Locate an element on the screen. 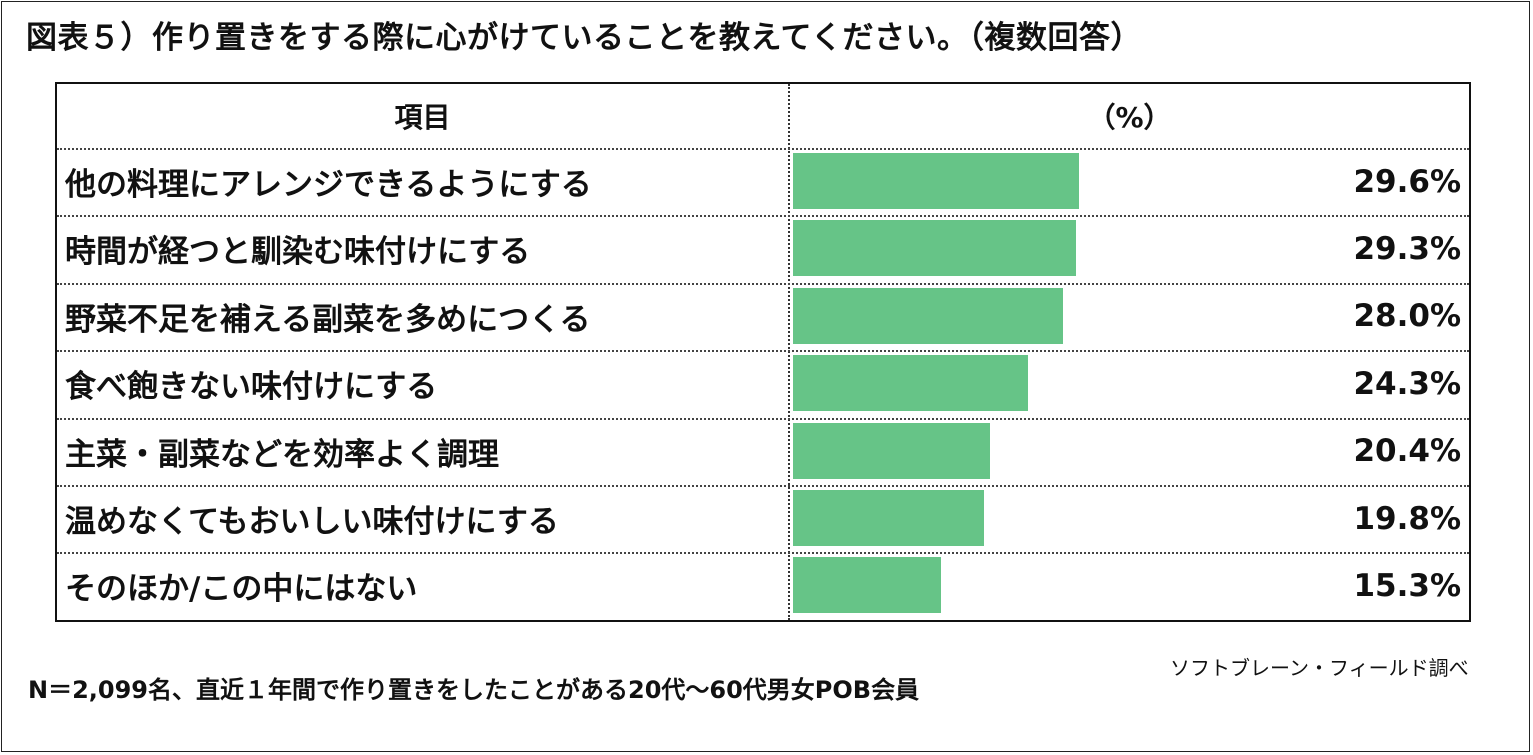  value-label: 15.3% is located at coordinates (1407, 585).